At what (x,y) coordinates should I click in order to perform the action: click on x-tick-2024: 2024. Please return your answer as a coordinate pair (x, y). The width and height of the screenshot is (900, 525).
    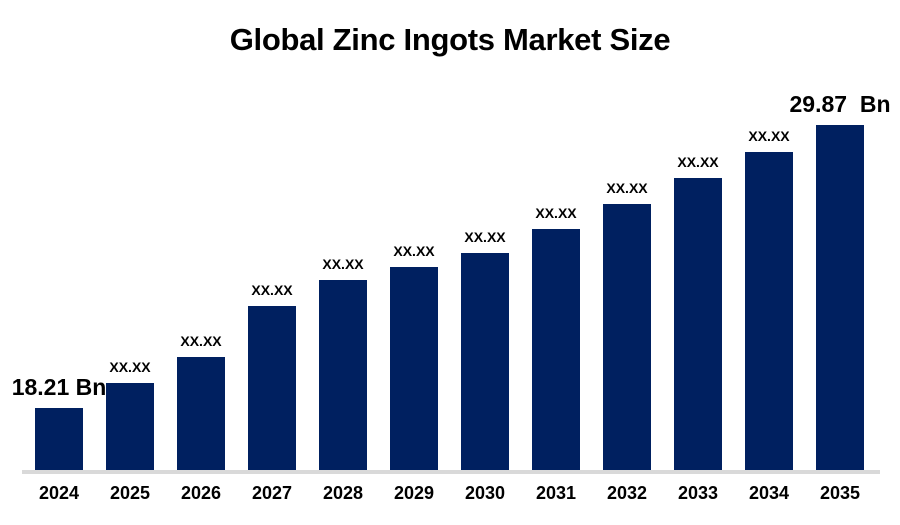
    Looking at the image, I should click on (59, 493).